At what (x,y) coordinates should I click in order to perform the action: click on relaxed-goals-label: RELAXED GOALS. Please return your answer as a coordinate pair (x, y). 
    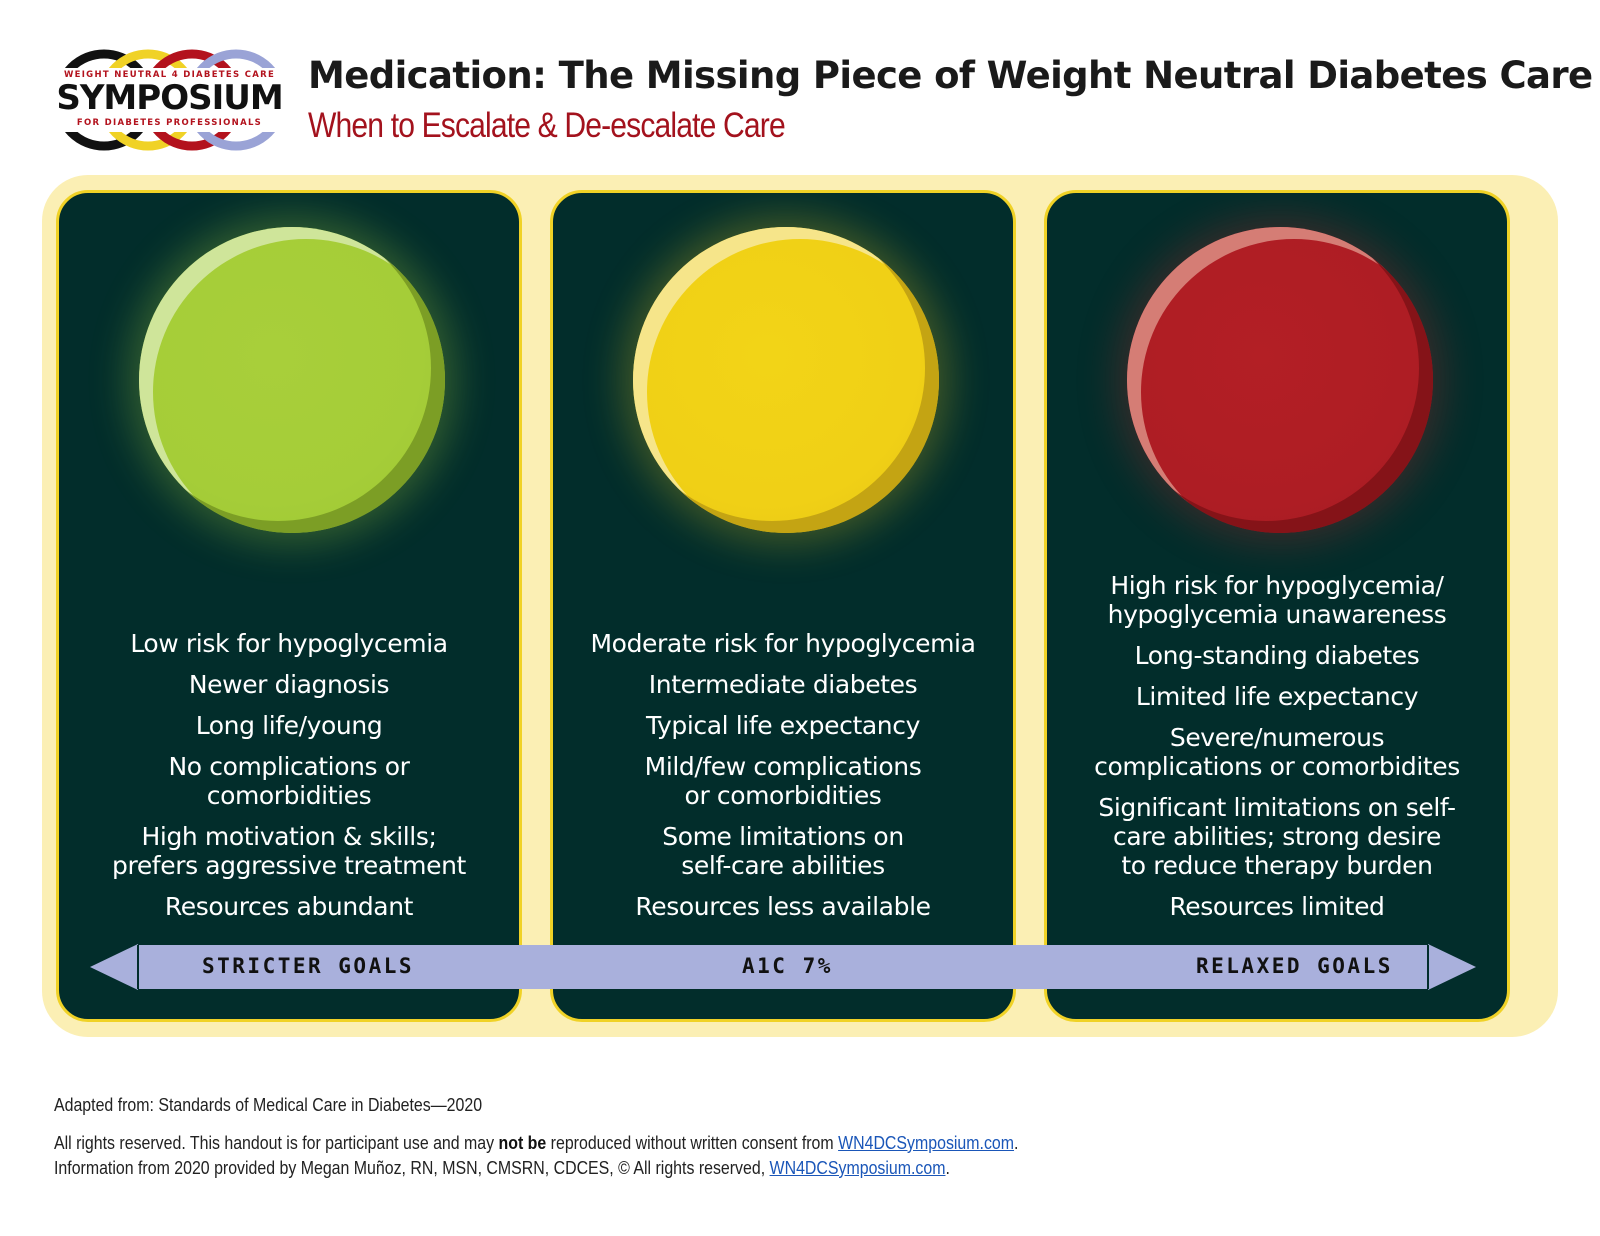
    Looking at the image, I should click on (1294, 966).